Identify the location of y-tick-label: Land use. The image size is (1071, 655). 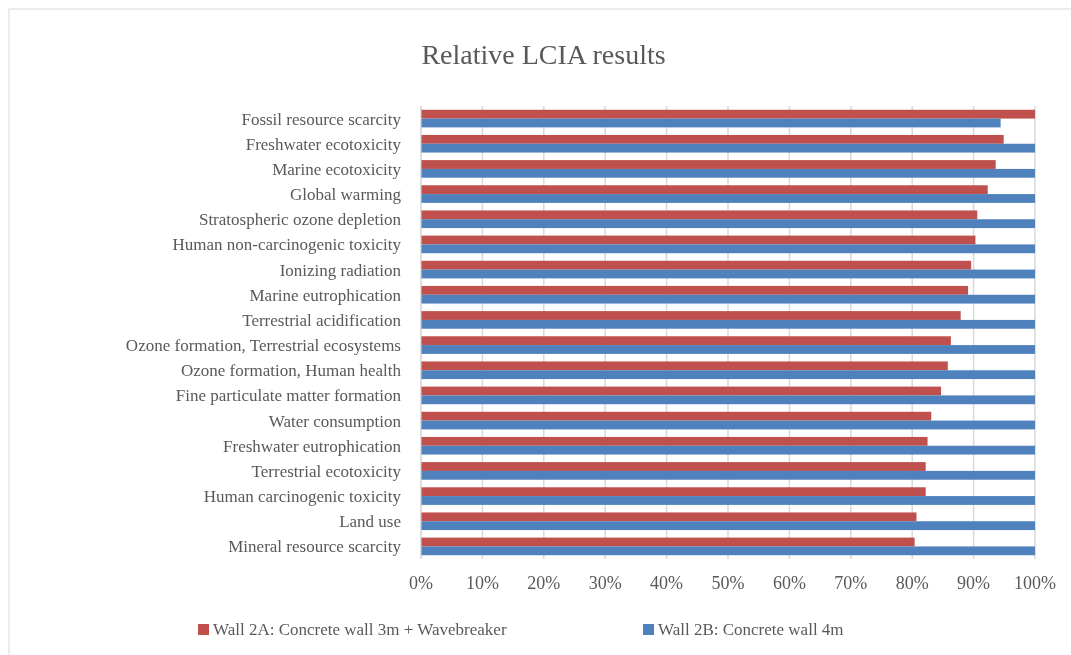
(370, 522).